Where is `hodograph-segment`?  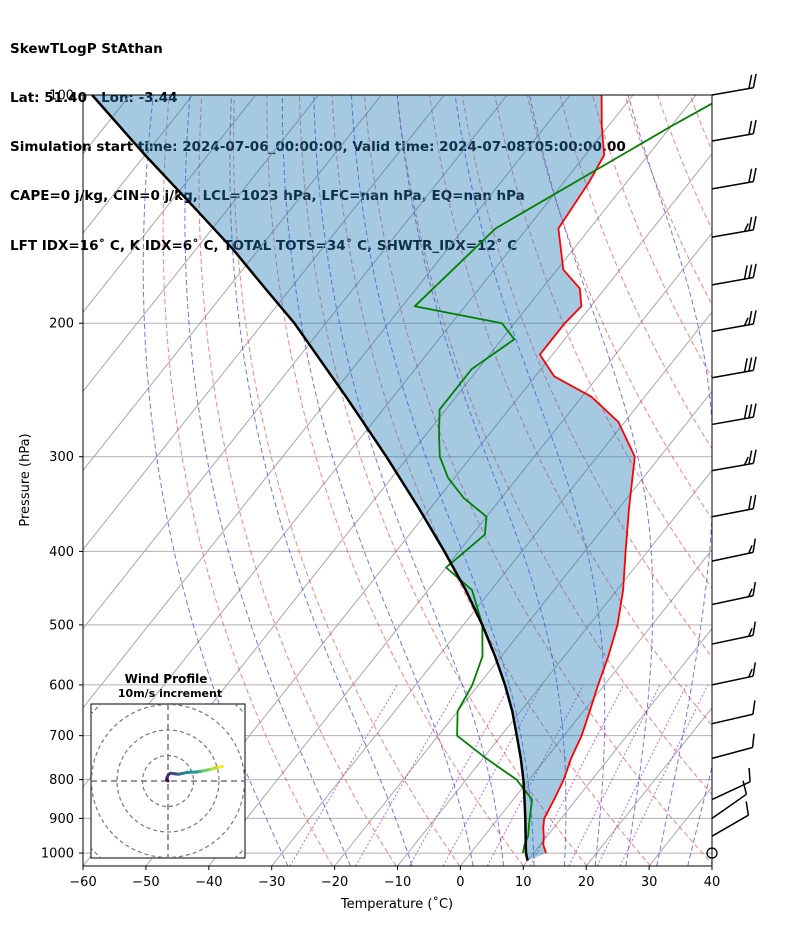 hodograph-segment is located at coordinates (221, 766).